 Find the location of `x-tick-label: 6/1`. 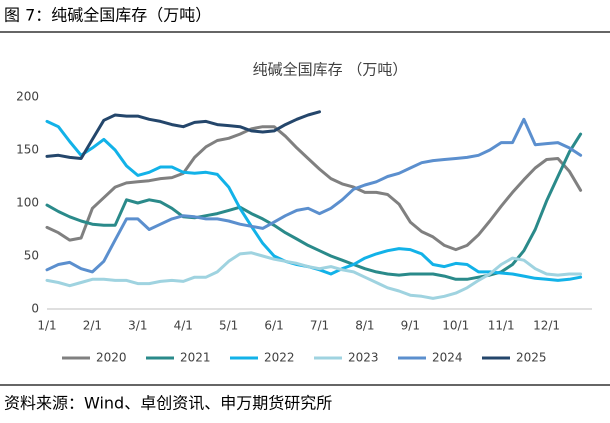

x-tick-label: 6/1 is located at coordinates (273, 326).